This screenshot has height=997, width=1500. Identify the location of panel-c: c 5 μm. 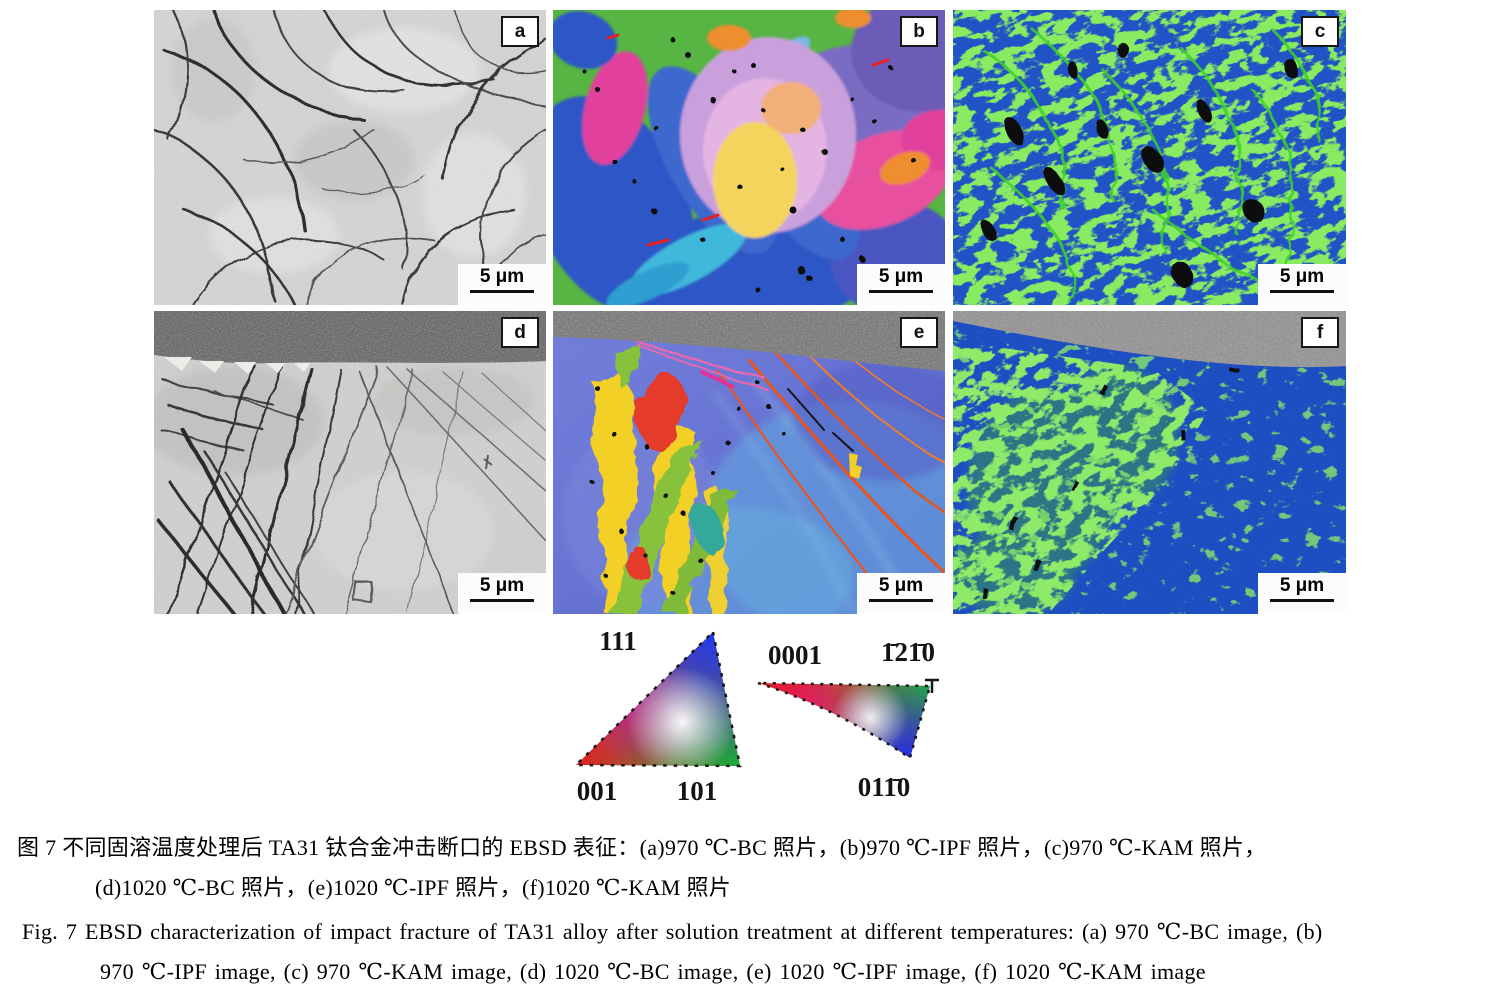
(1149, 157).